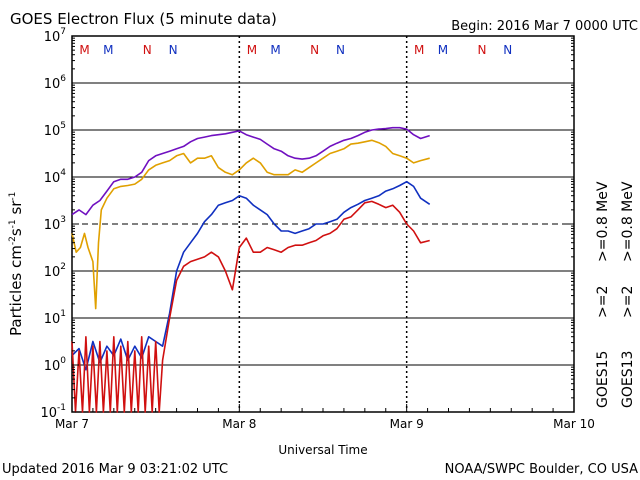  Describe the element at coordinates (16, 290) in the screenshot. I see `y-axis-label-base: Particles cm` at that location.